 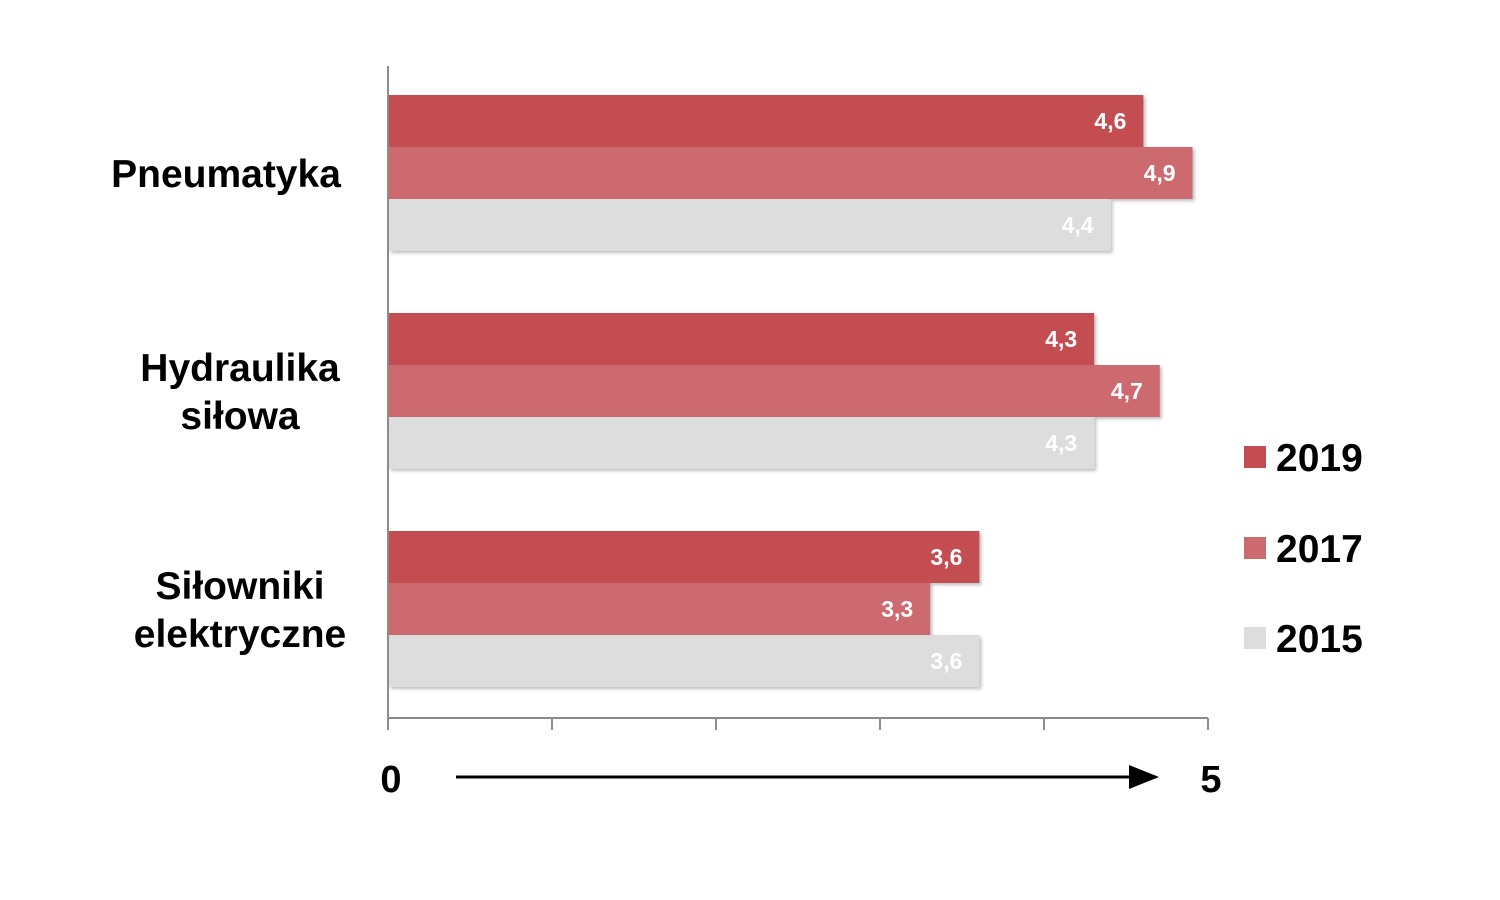 I want to click on value-label-2015-2: 4,3, so click(x=1061, y=443).